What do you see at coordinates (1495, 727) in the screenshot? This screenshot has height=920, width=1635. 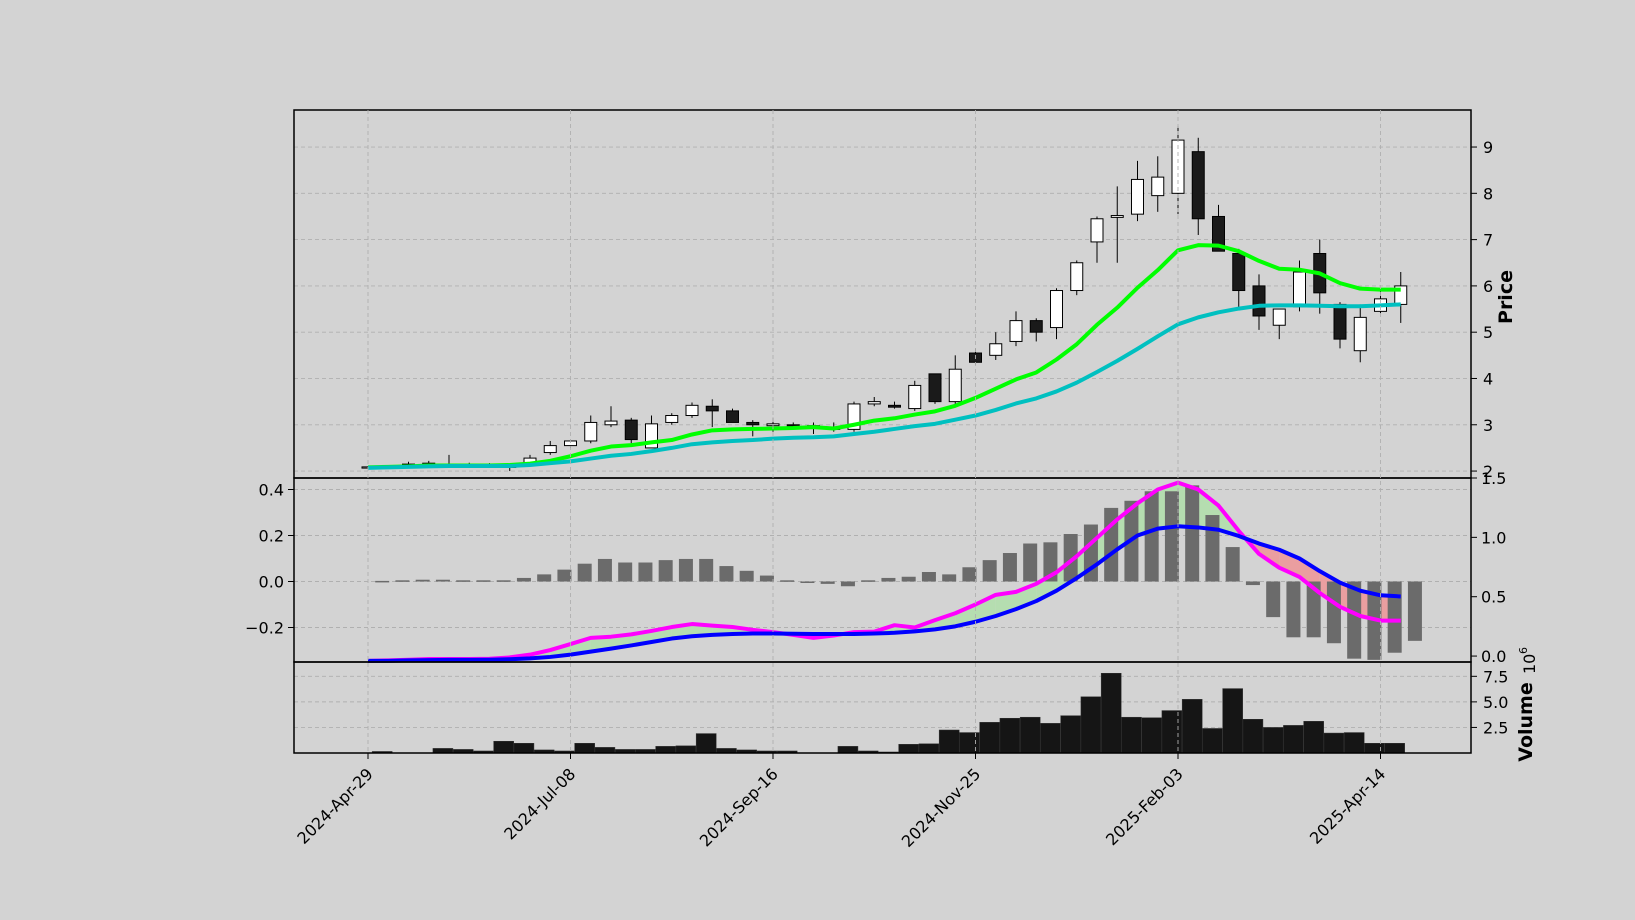 I see `volume-tick-label: 2.5` at bounding box center [1495, 727].